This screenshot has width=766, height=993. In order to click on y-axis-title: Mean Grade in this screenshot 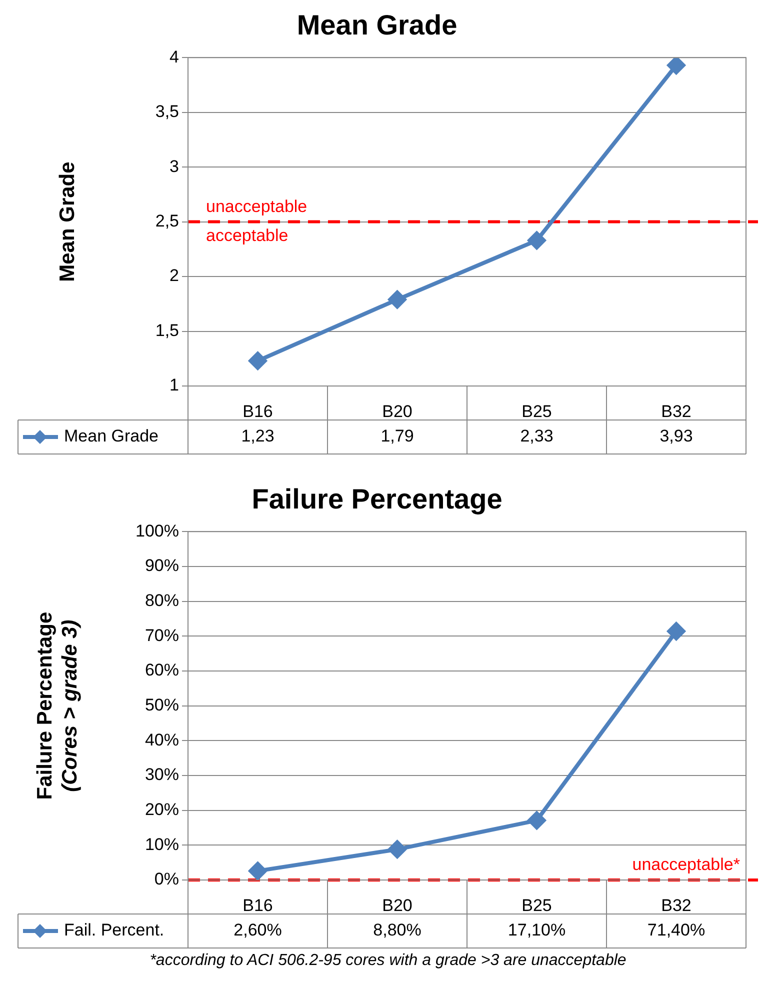, I will do `click(67, 222)`.